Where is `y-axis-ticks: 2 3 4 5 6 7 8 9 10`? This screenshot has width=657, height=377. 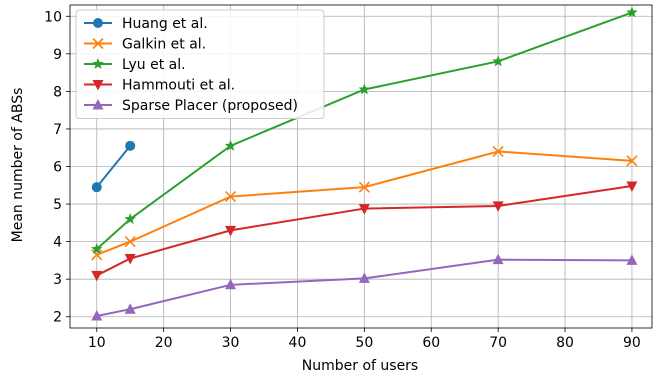 y-axis-ticks: 2 3 4 5 6 7 8 9 10 is located at coordinates (57, 167).